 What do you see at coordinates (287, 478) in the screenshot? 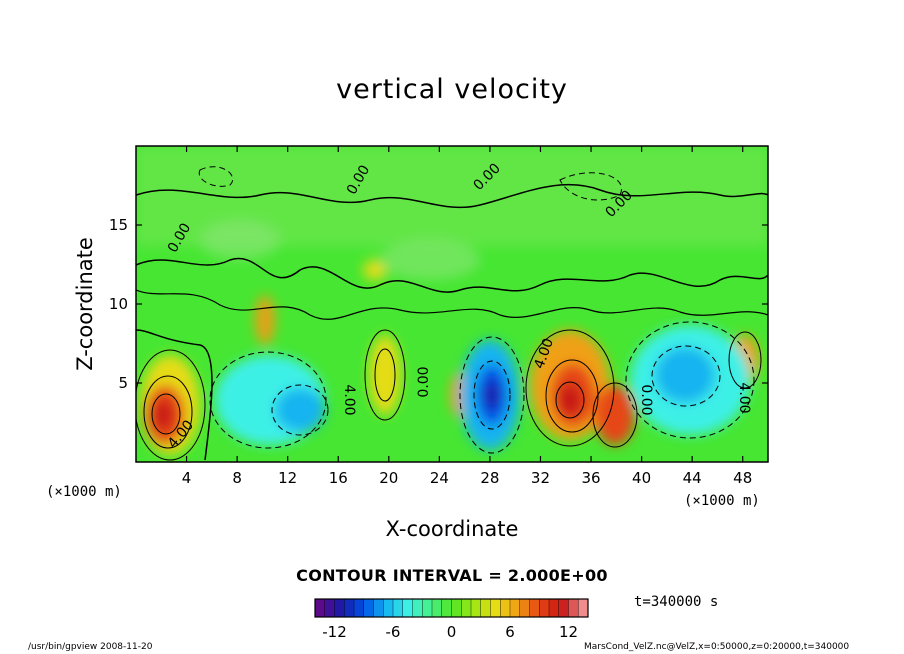
I see `x-tick-label: 12` at bounding box center [287, 478].